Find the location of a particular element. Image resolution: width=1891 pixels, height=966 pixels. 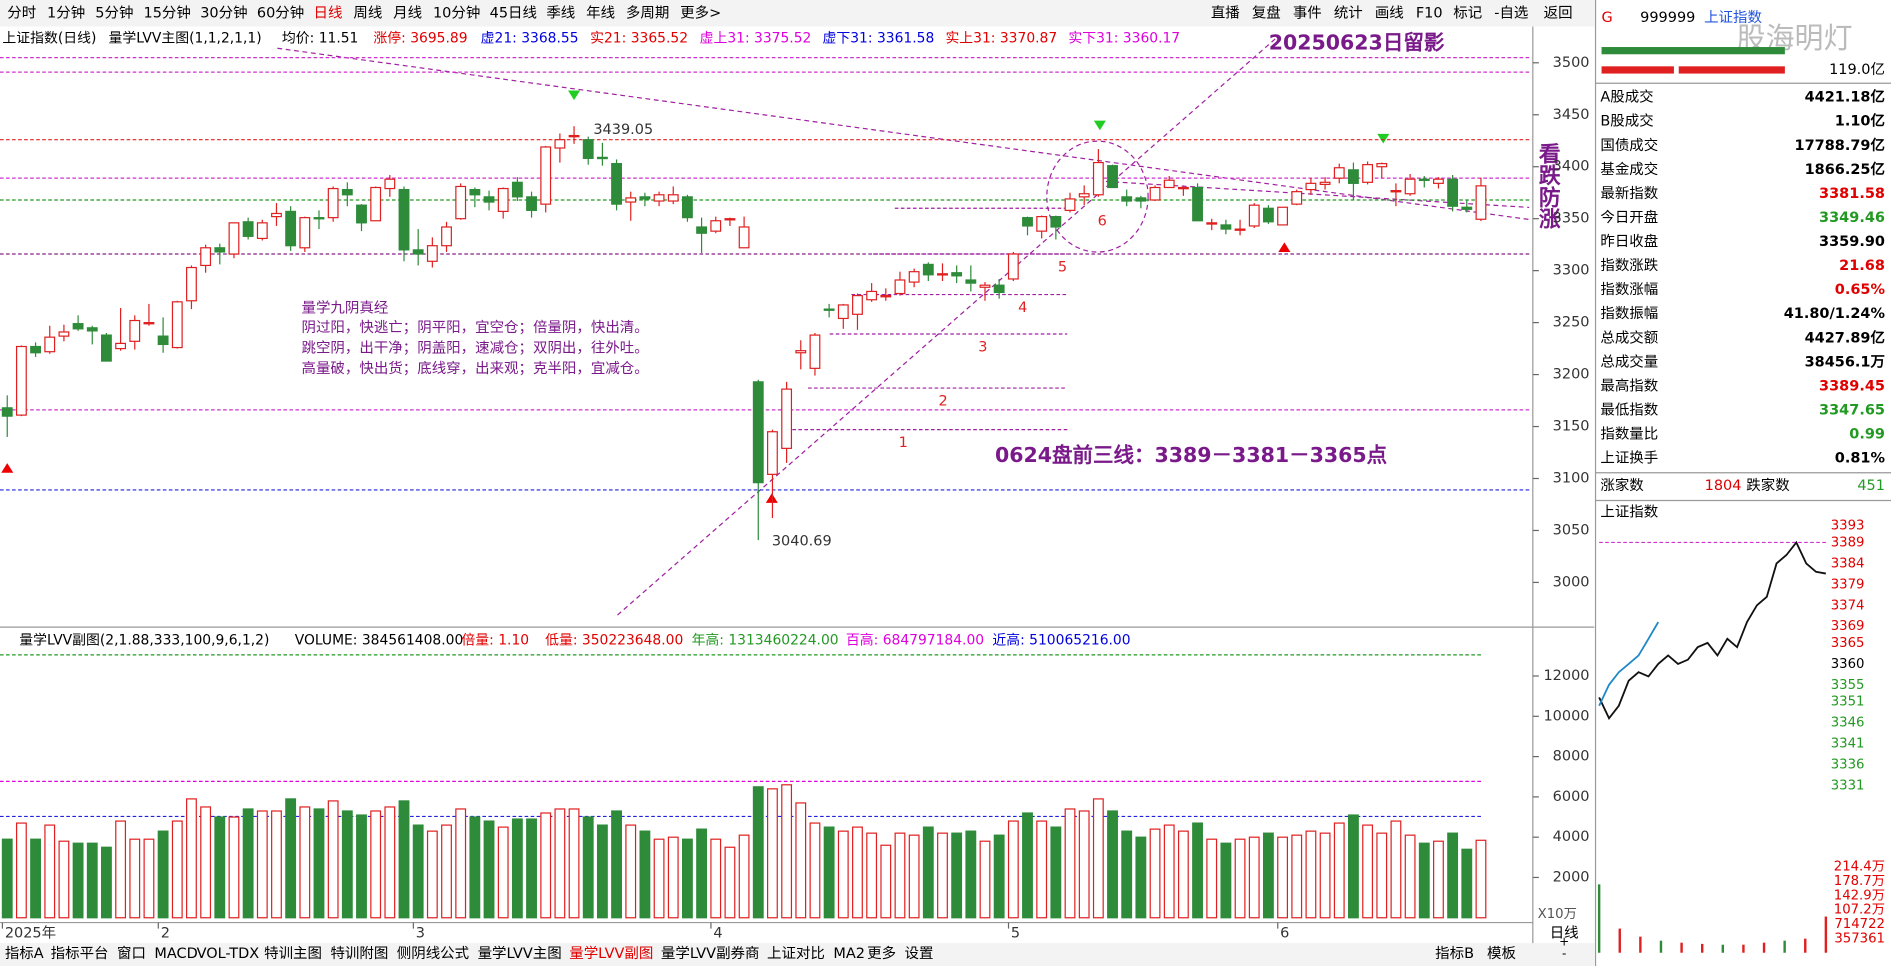

toolbar-button: 统计 is located at coordinates (1348, 12).